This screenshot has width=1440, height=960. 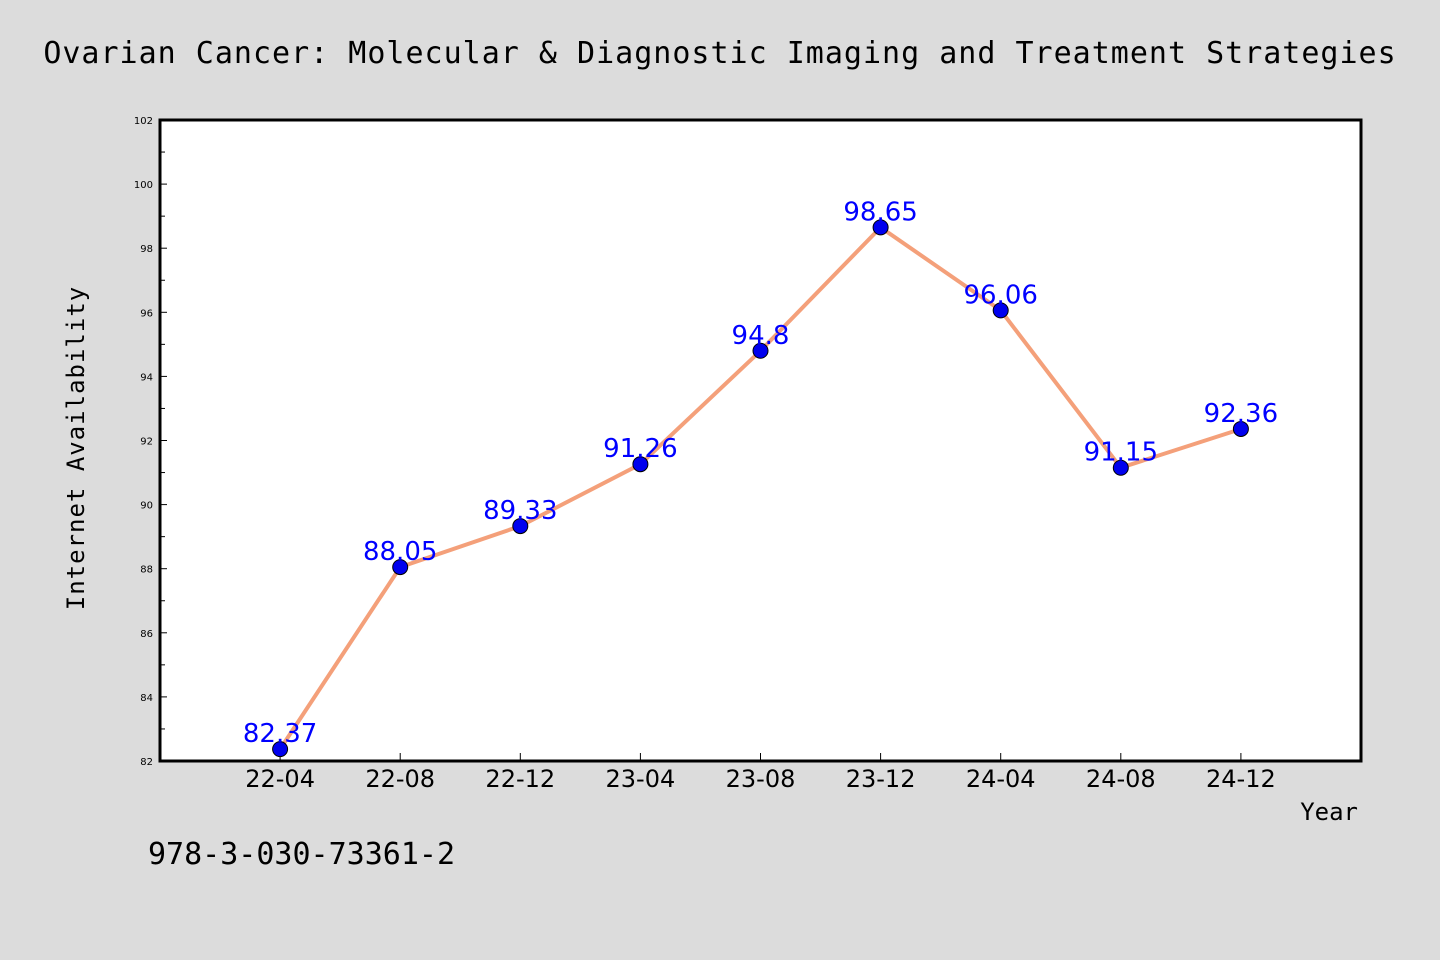 I want to click on x-tick-label: 22-08, so click(x=400, y=779).